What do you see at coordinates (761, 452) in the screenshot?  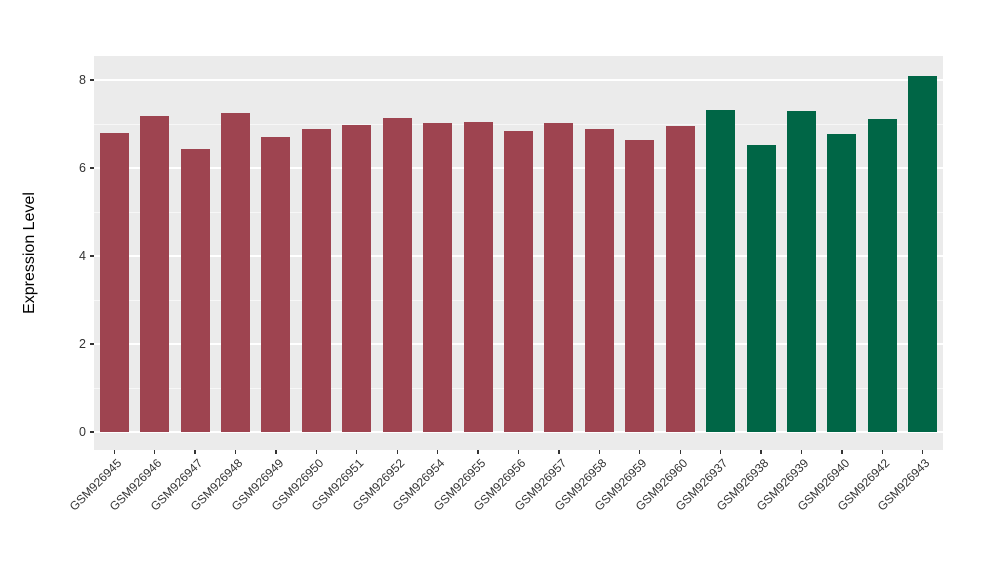 I see `x-tick-GSM926938` at bounding box center [761, 452].